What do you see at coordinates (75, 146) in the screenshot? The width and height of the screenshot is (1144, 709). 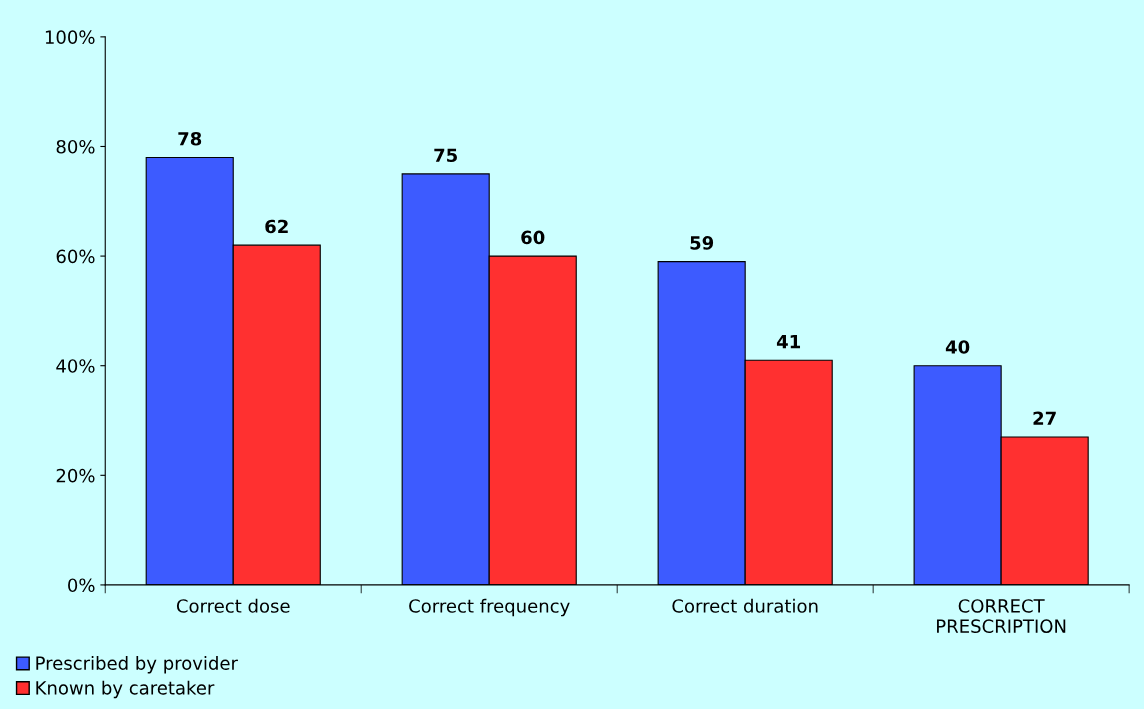 I see `y-tick-label: 80%` at bounding box center [75, 146].